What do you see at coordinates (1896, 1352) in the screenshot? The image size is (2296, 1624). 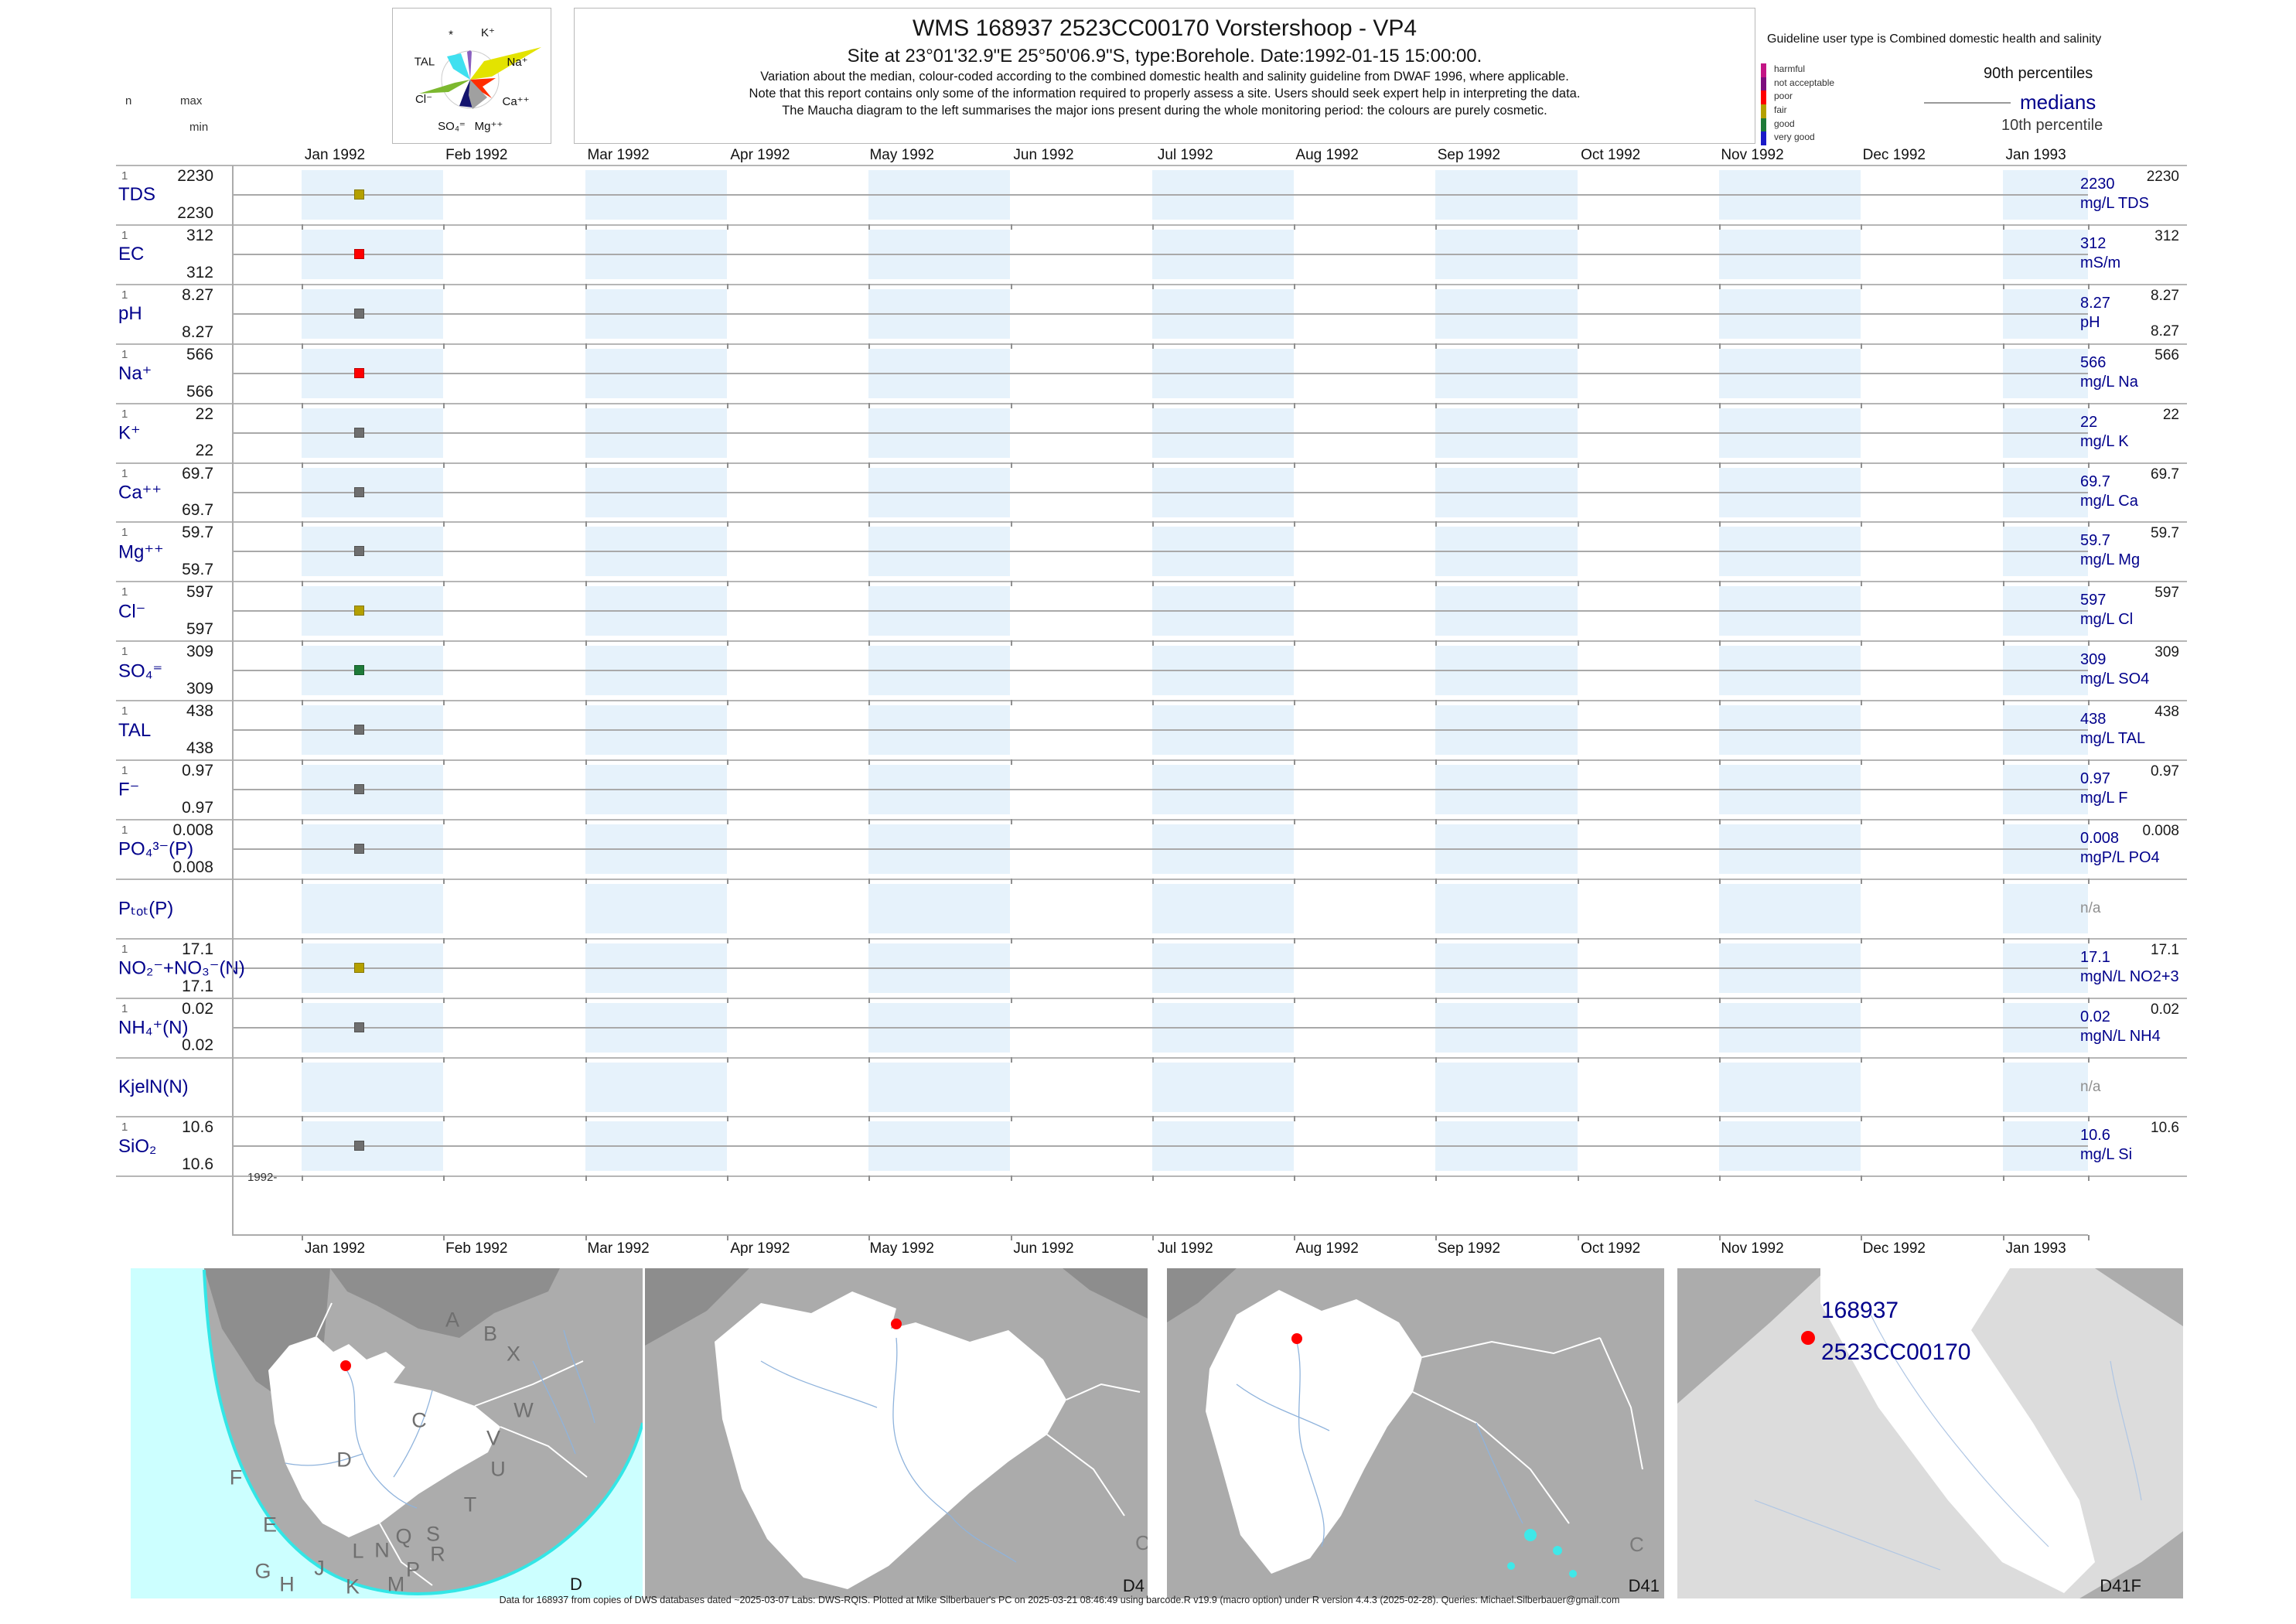 I see `site-code-label: 2523CC00170` at bounding box center [1896, 1352].